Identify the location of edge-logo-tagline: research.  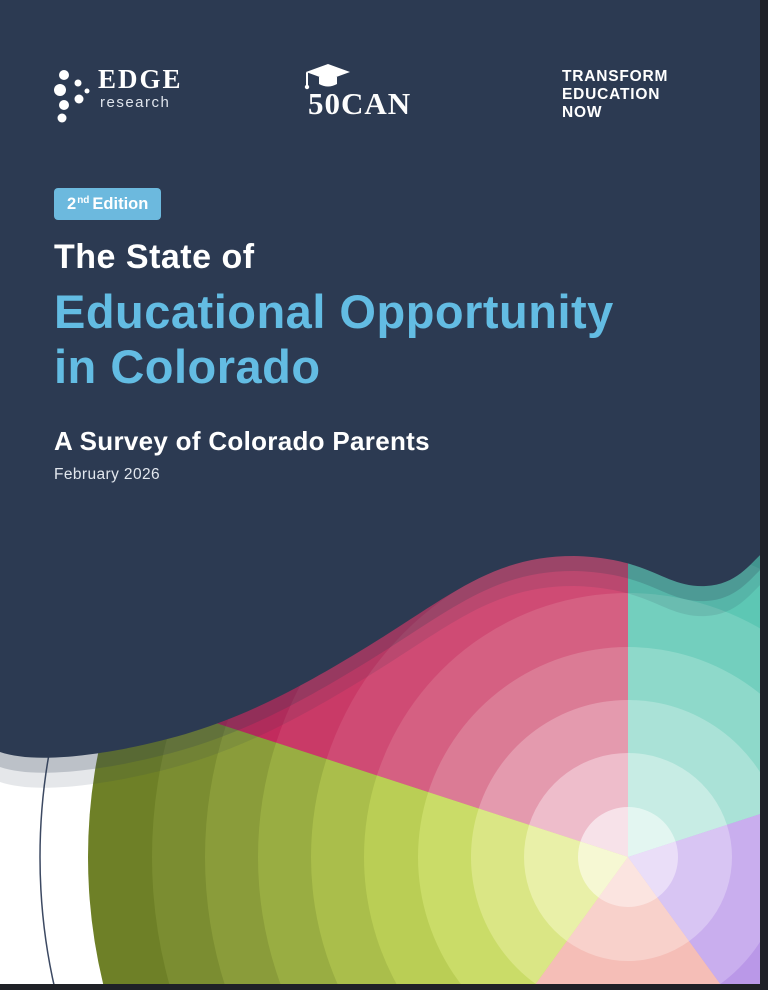
(135, 102).